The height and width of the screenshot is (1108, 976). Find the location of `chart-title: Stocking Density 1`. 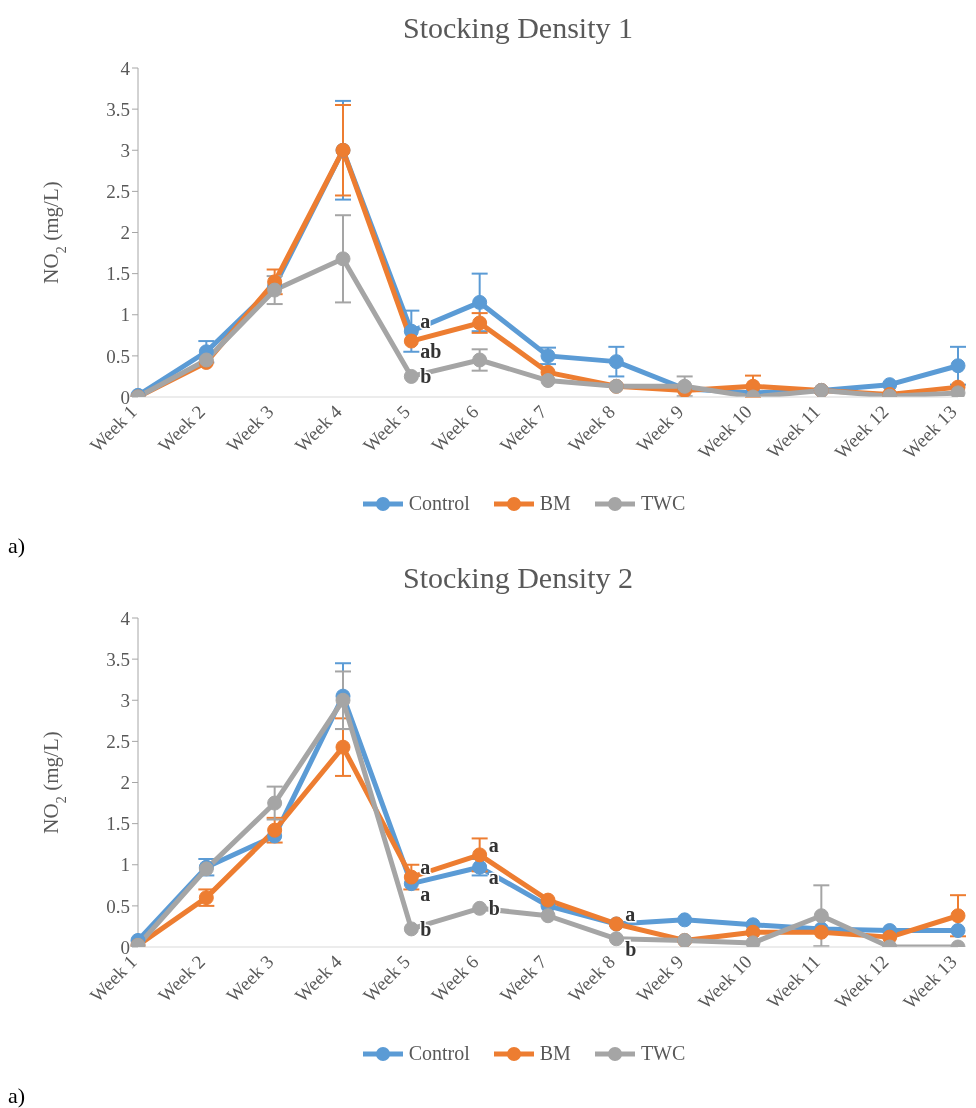

chart-title: Stocking Density 1 is located at coordinates (518, 27).